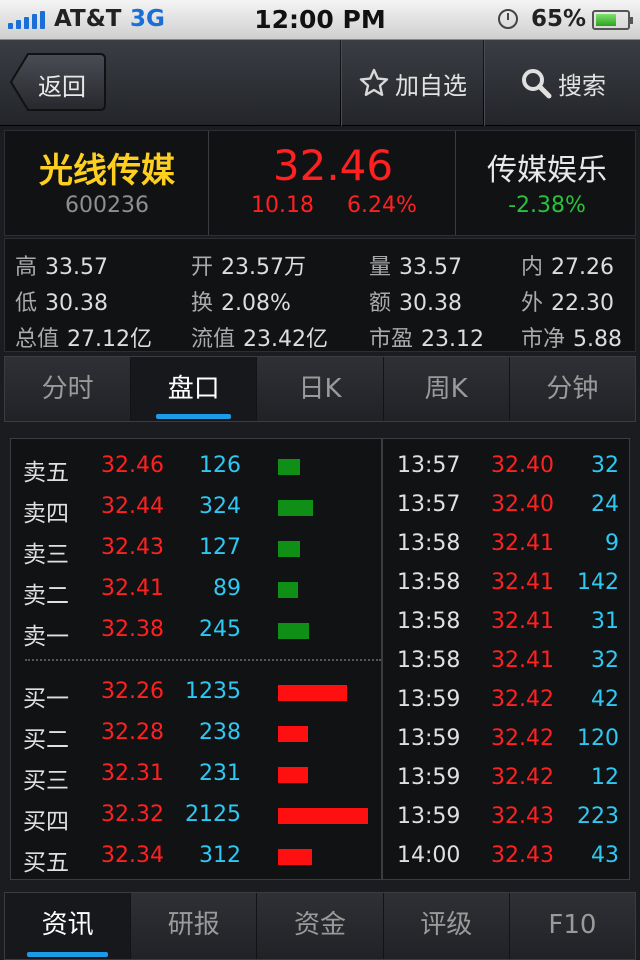 The image size is (640, 960). I want to click on bottom-tab-0: 资讯, so click(68, 926).